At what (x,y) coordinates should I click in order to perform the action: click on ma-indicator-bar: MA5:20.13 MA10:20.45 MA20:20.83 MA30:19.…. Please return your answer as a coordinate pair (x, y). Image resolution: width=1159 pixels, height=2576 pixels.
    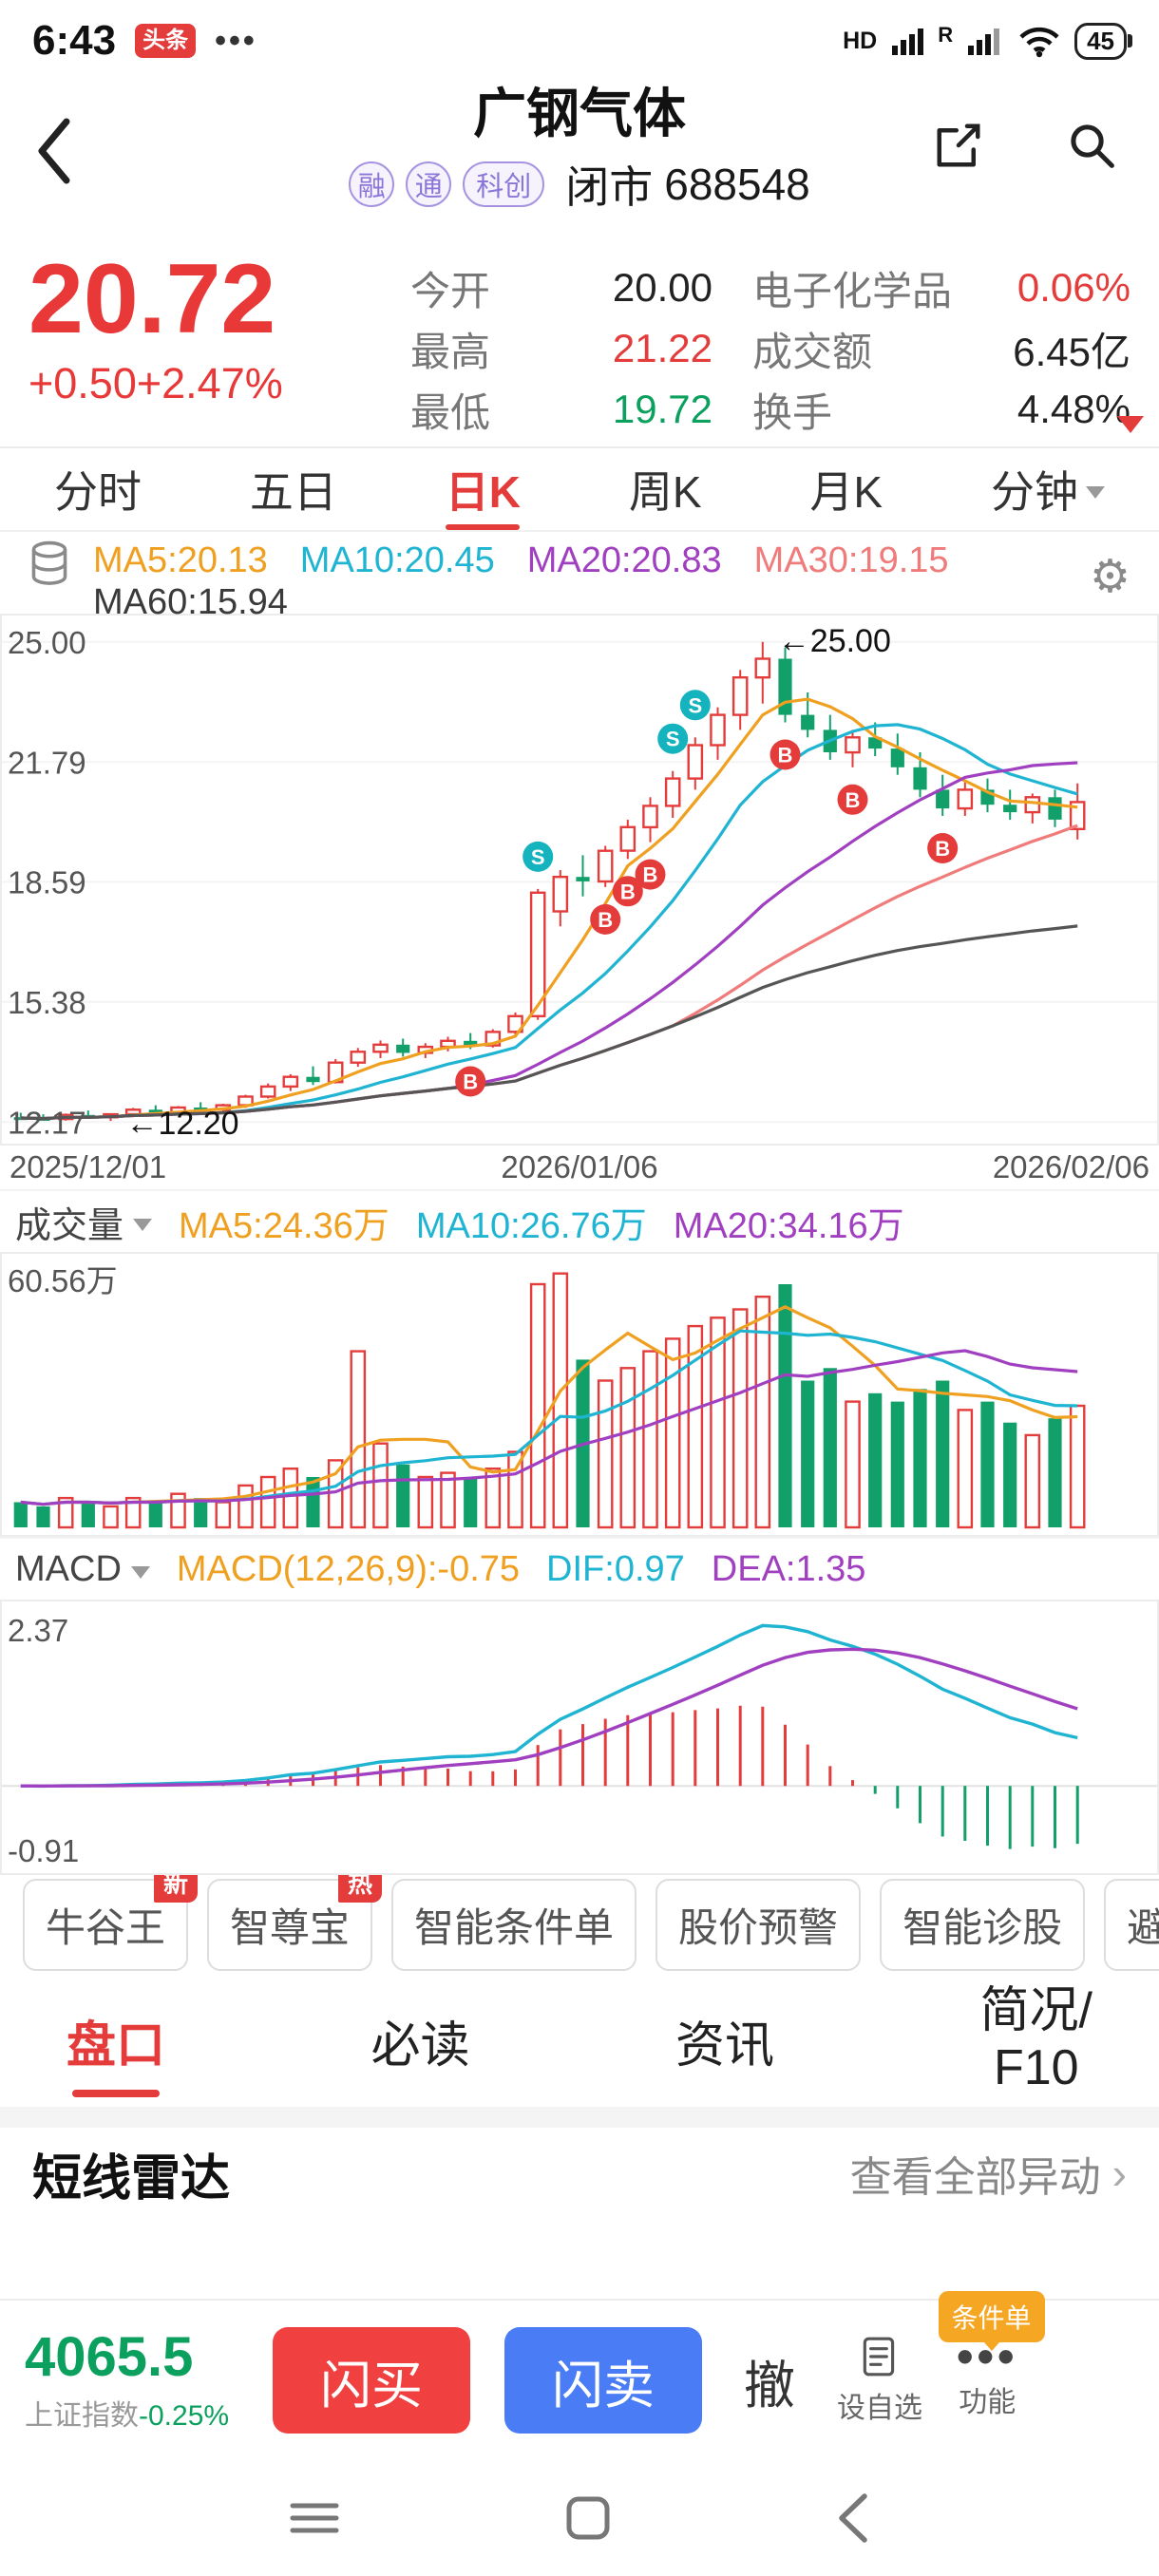
    Looking at the image, I should click on (579, 577).